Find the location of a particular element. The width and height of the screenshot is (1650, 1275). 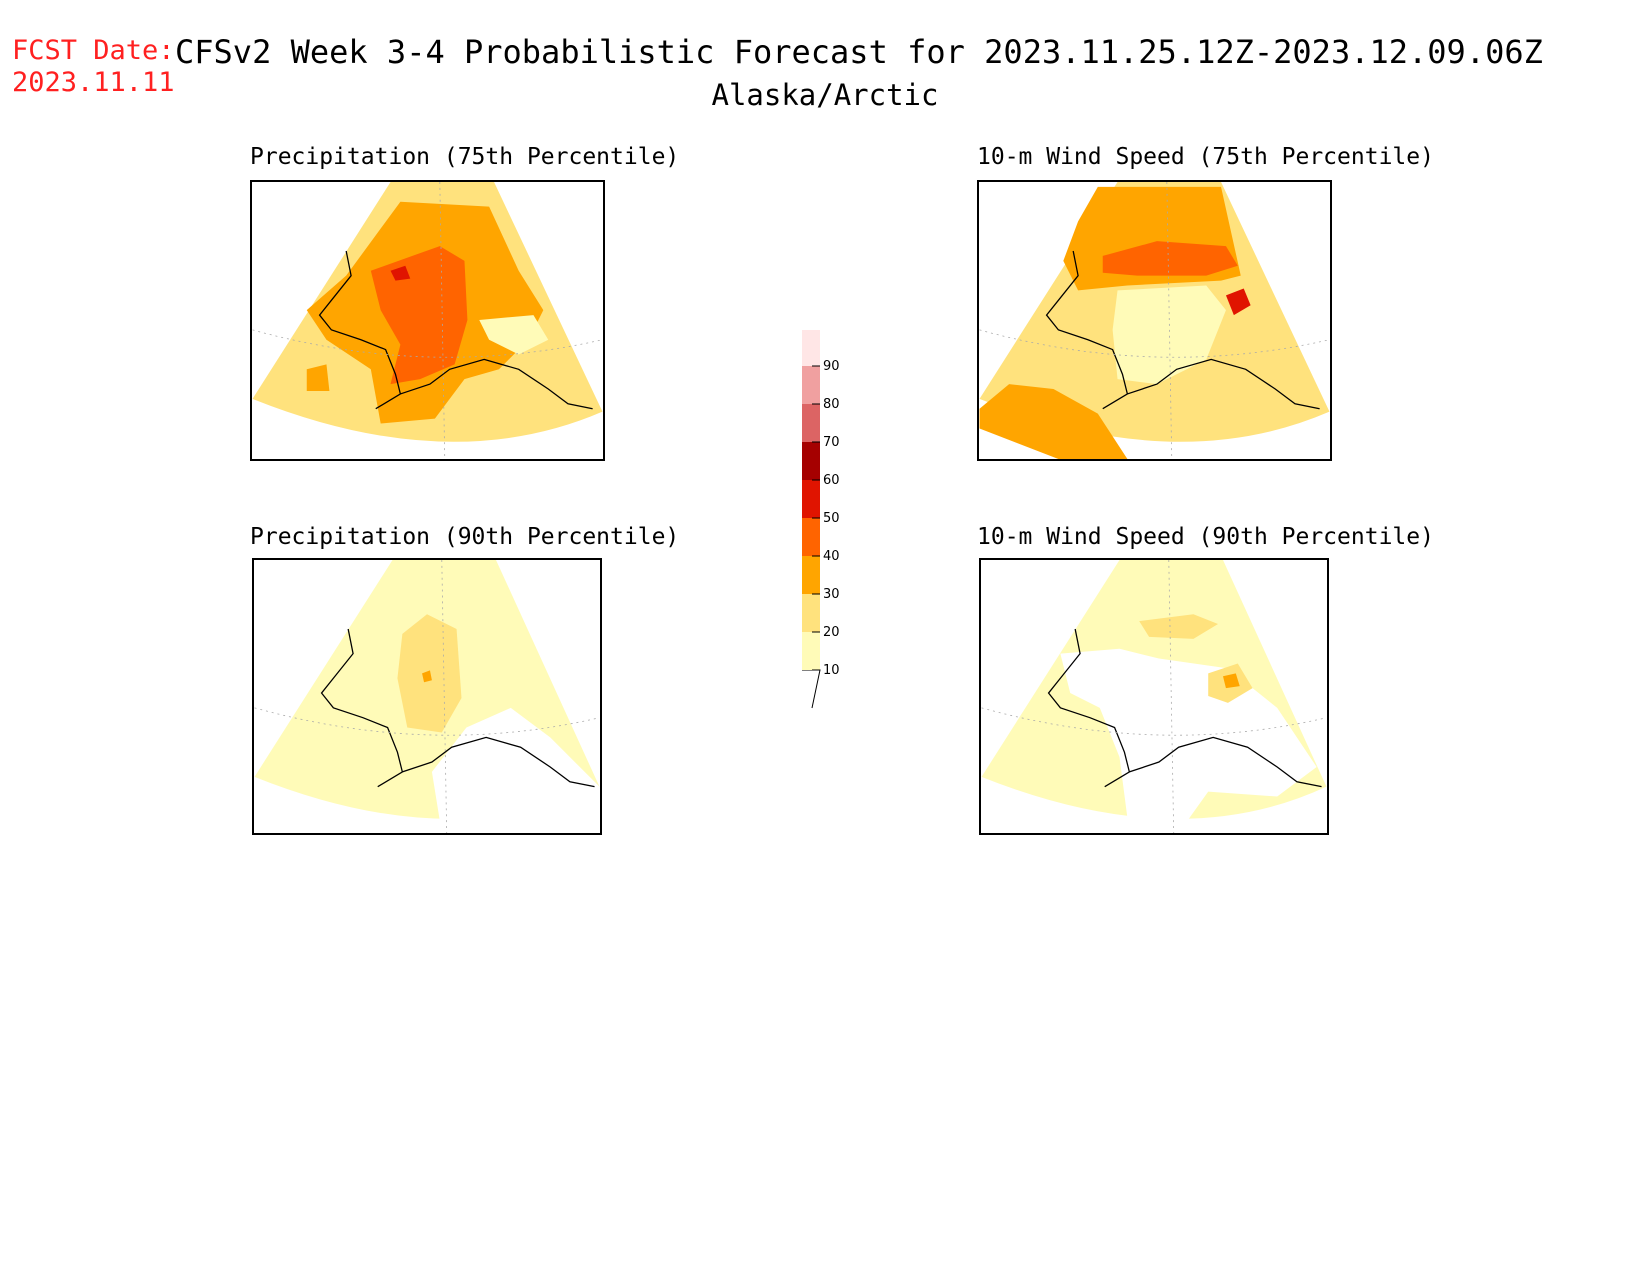

region-subtitle: Alaska/Arctic is located at coordinates (825, 95).